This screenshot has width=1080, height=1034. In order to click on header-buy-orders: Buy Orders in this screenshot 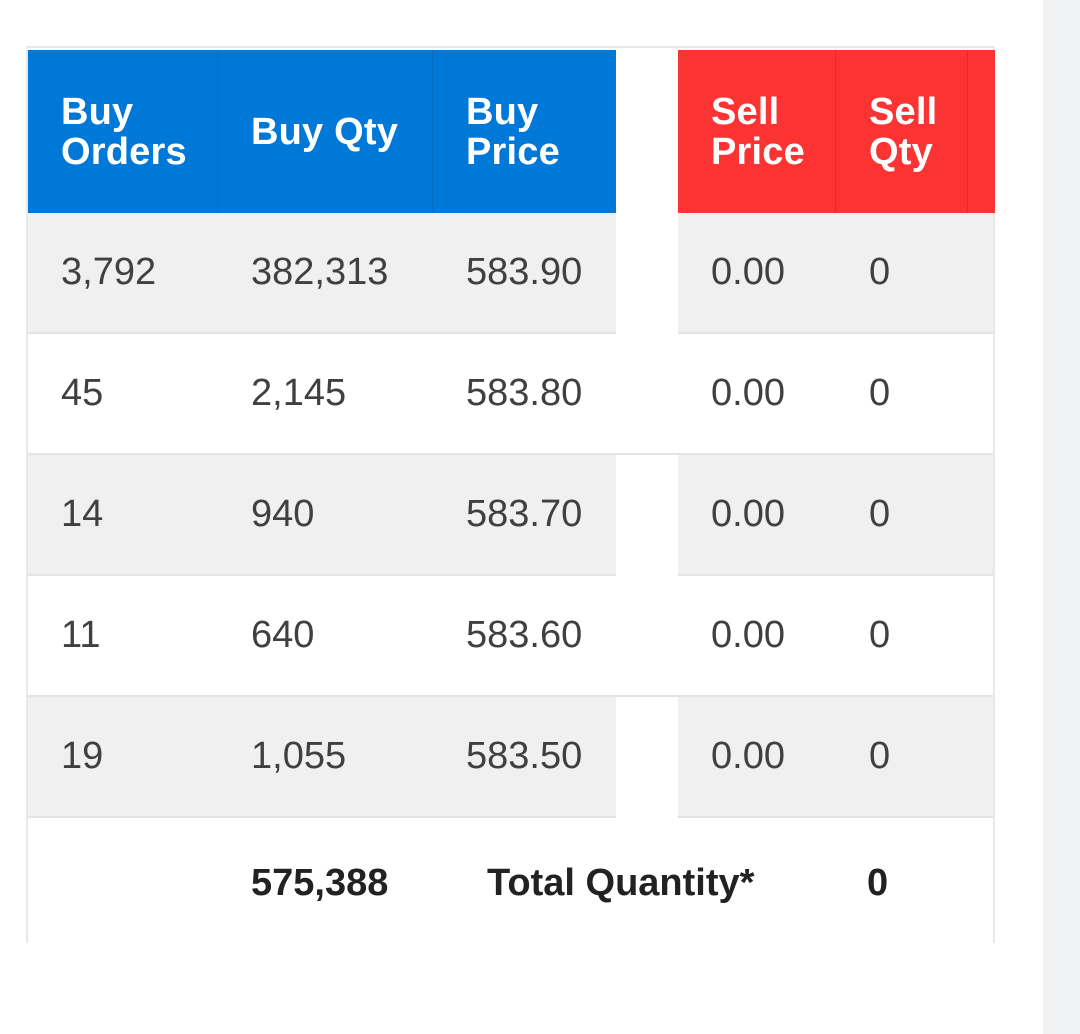, I will do `click(123, 131)`.